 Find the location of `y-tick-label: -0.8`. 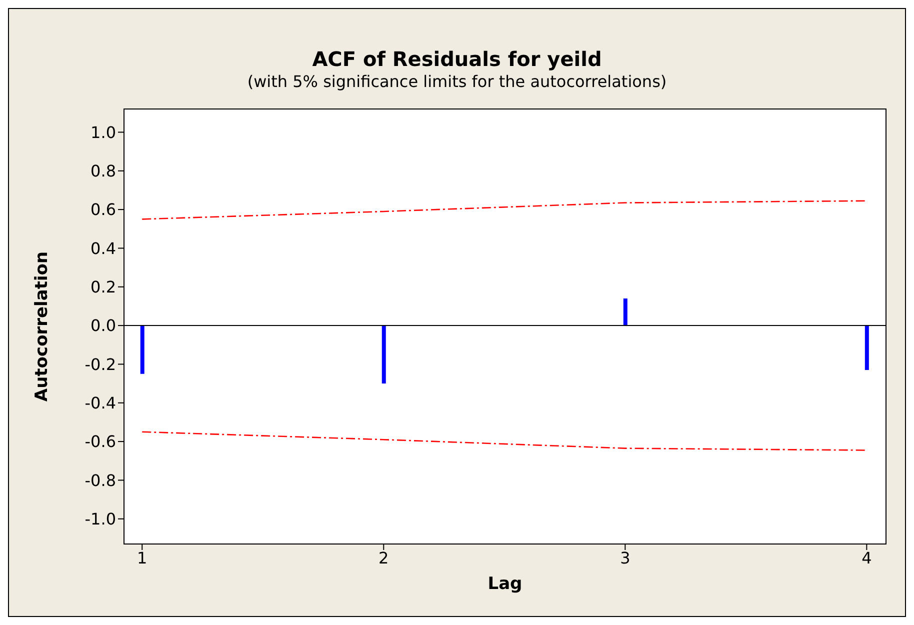

y-tick-label: -0.8 is located at coordinates (100, 480).